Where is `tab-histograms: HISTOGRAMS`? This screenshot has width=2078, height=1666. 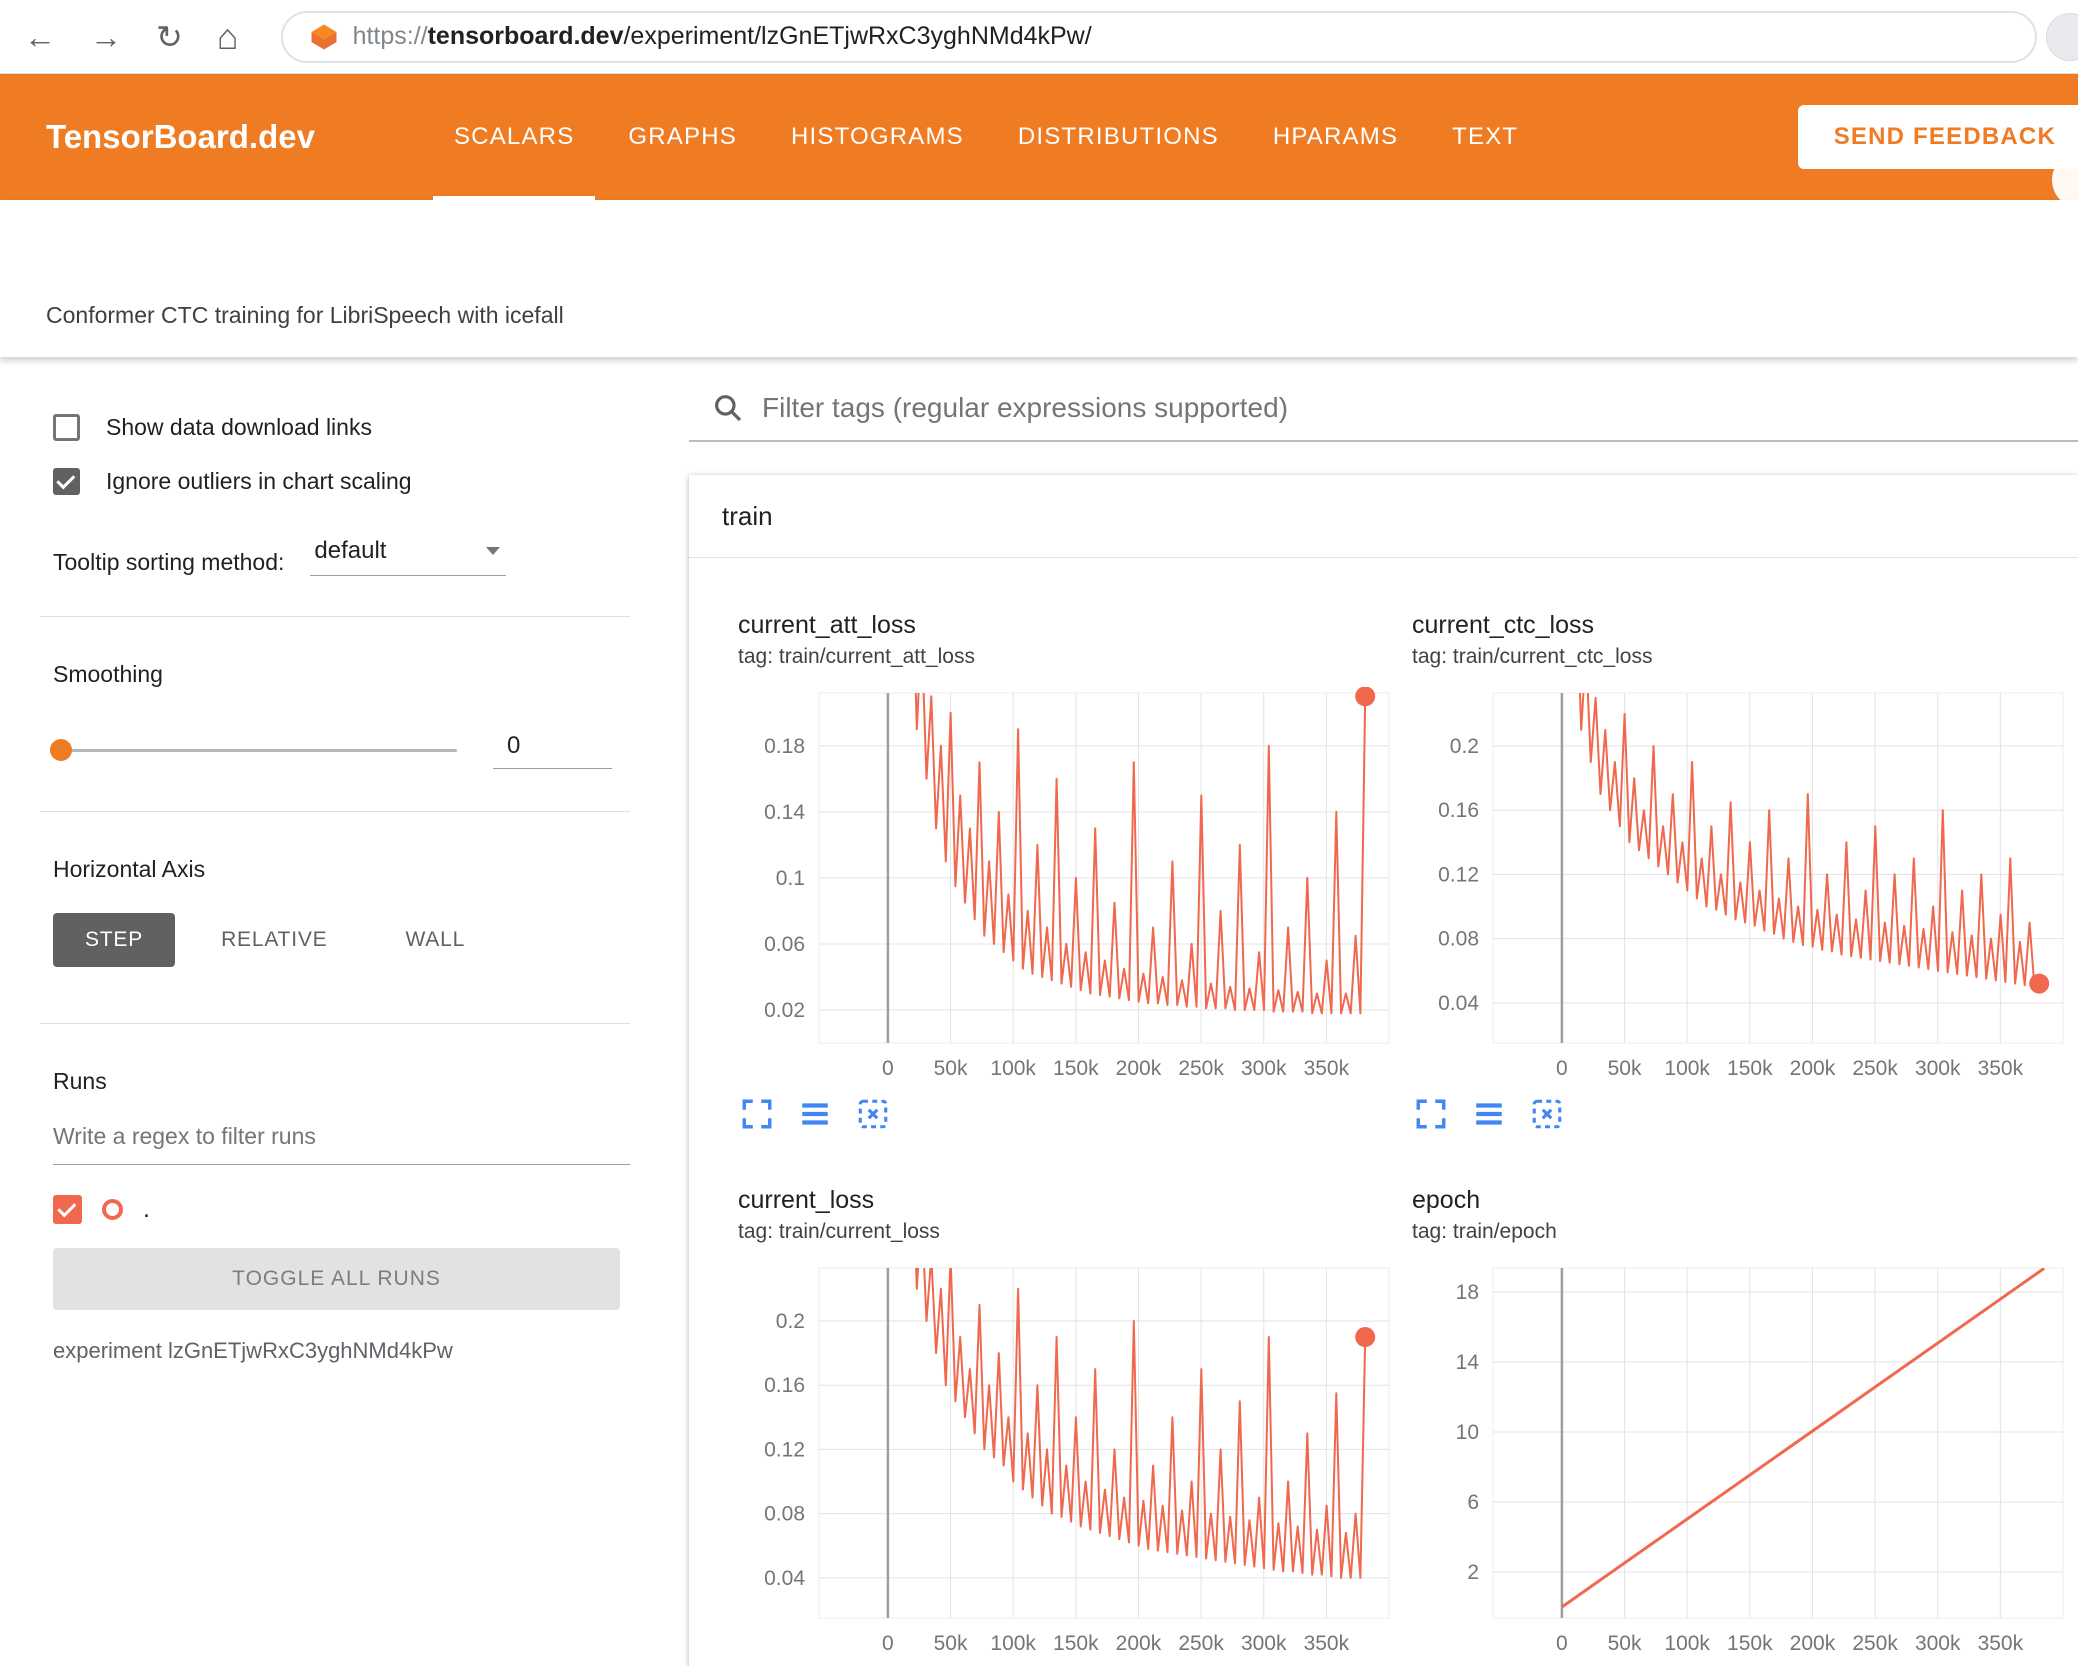 tab-histograms: HISTOGRAMS is located at coordinates (877, 136).